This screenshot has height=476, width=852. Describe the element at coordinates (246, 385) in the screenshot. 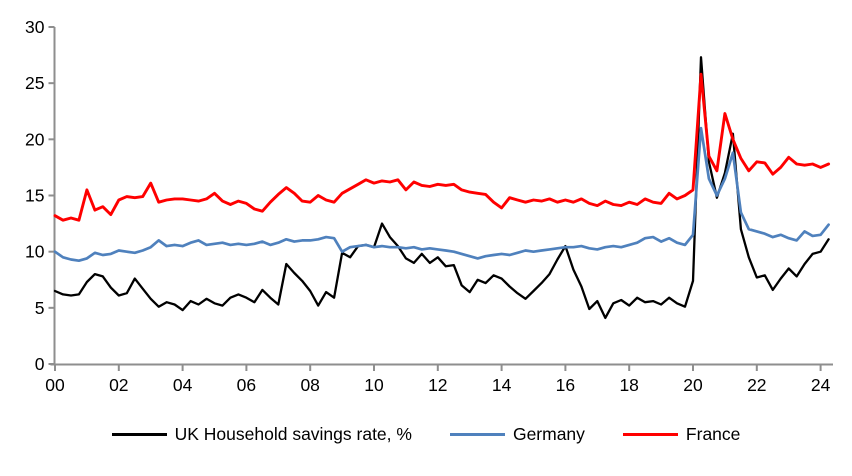

I see `x-tick-label: 06` at that location.